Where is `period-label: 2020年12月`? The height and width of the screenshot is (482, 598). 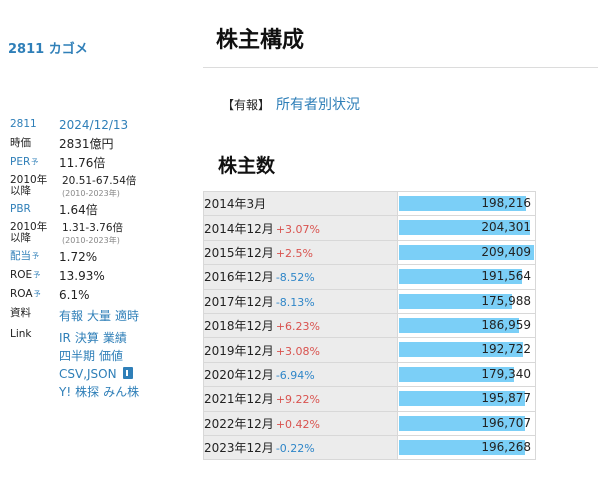
period-label: 2020年12月 is located at coordinates (239, 374).